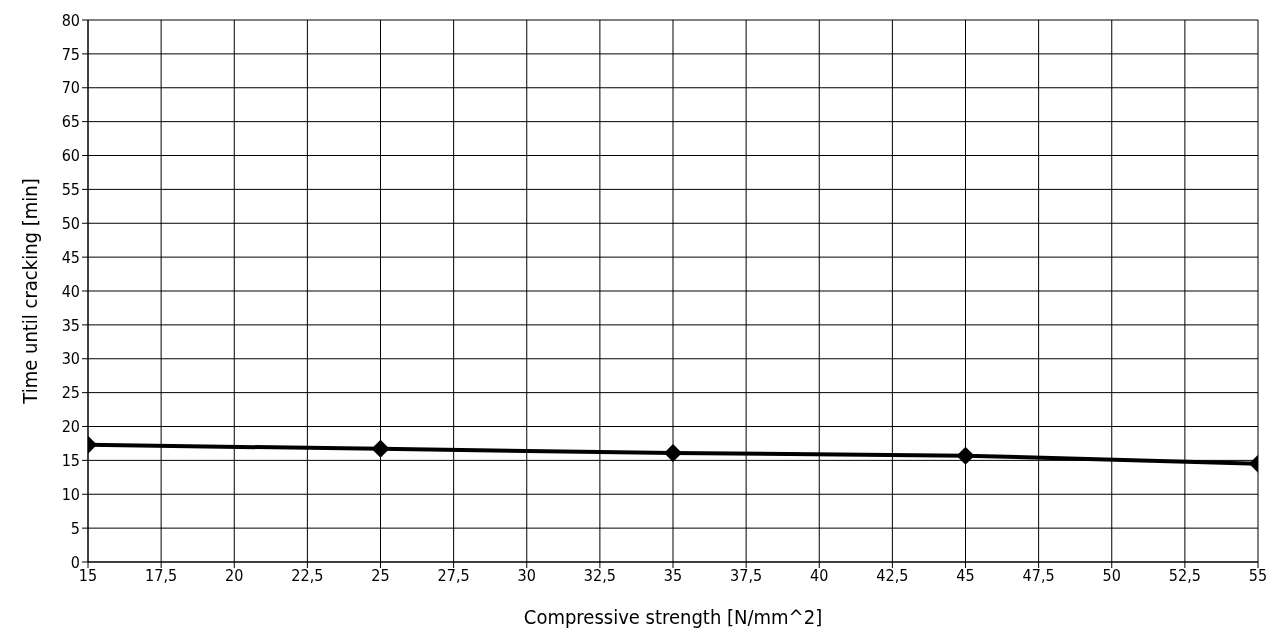 Image resolution: width=1285 pixels, height=644 pixels. What do you see at coordinates (70, 325) in the screenshot?
I see `y-tick-label: 35` at bounding box center [70, 325].